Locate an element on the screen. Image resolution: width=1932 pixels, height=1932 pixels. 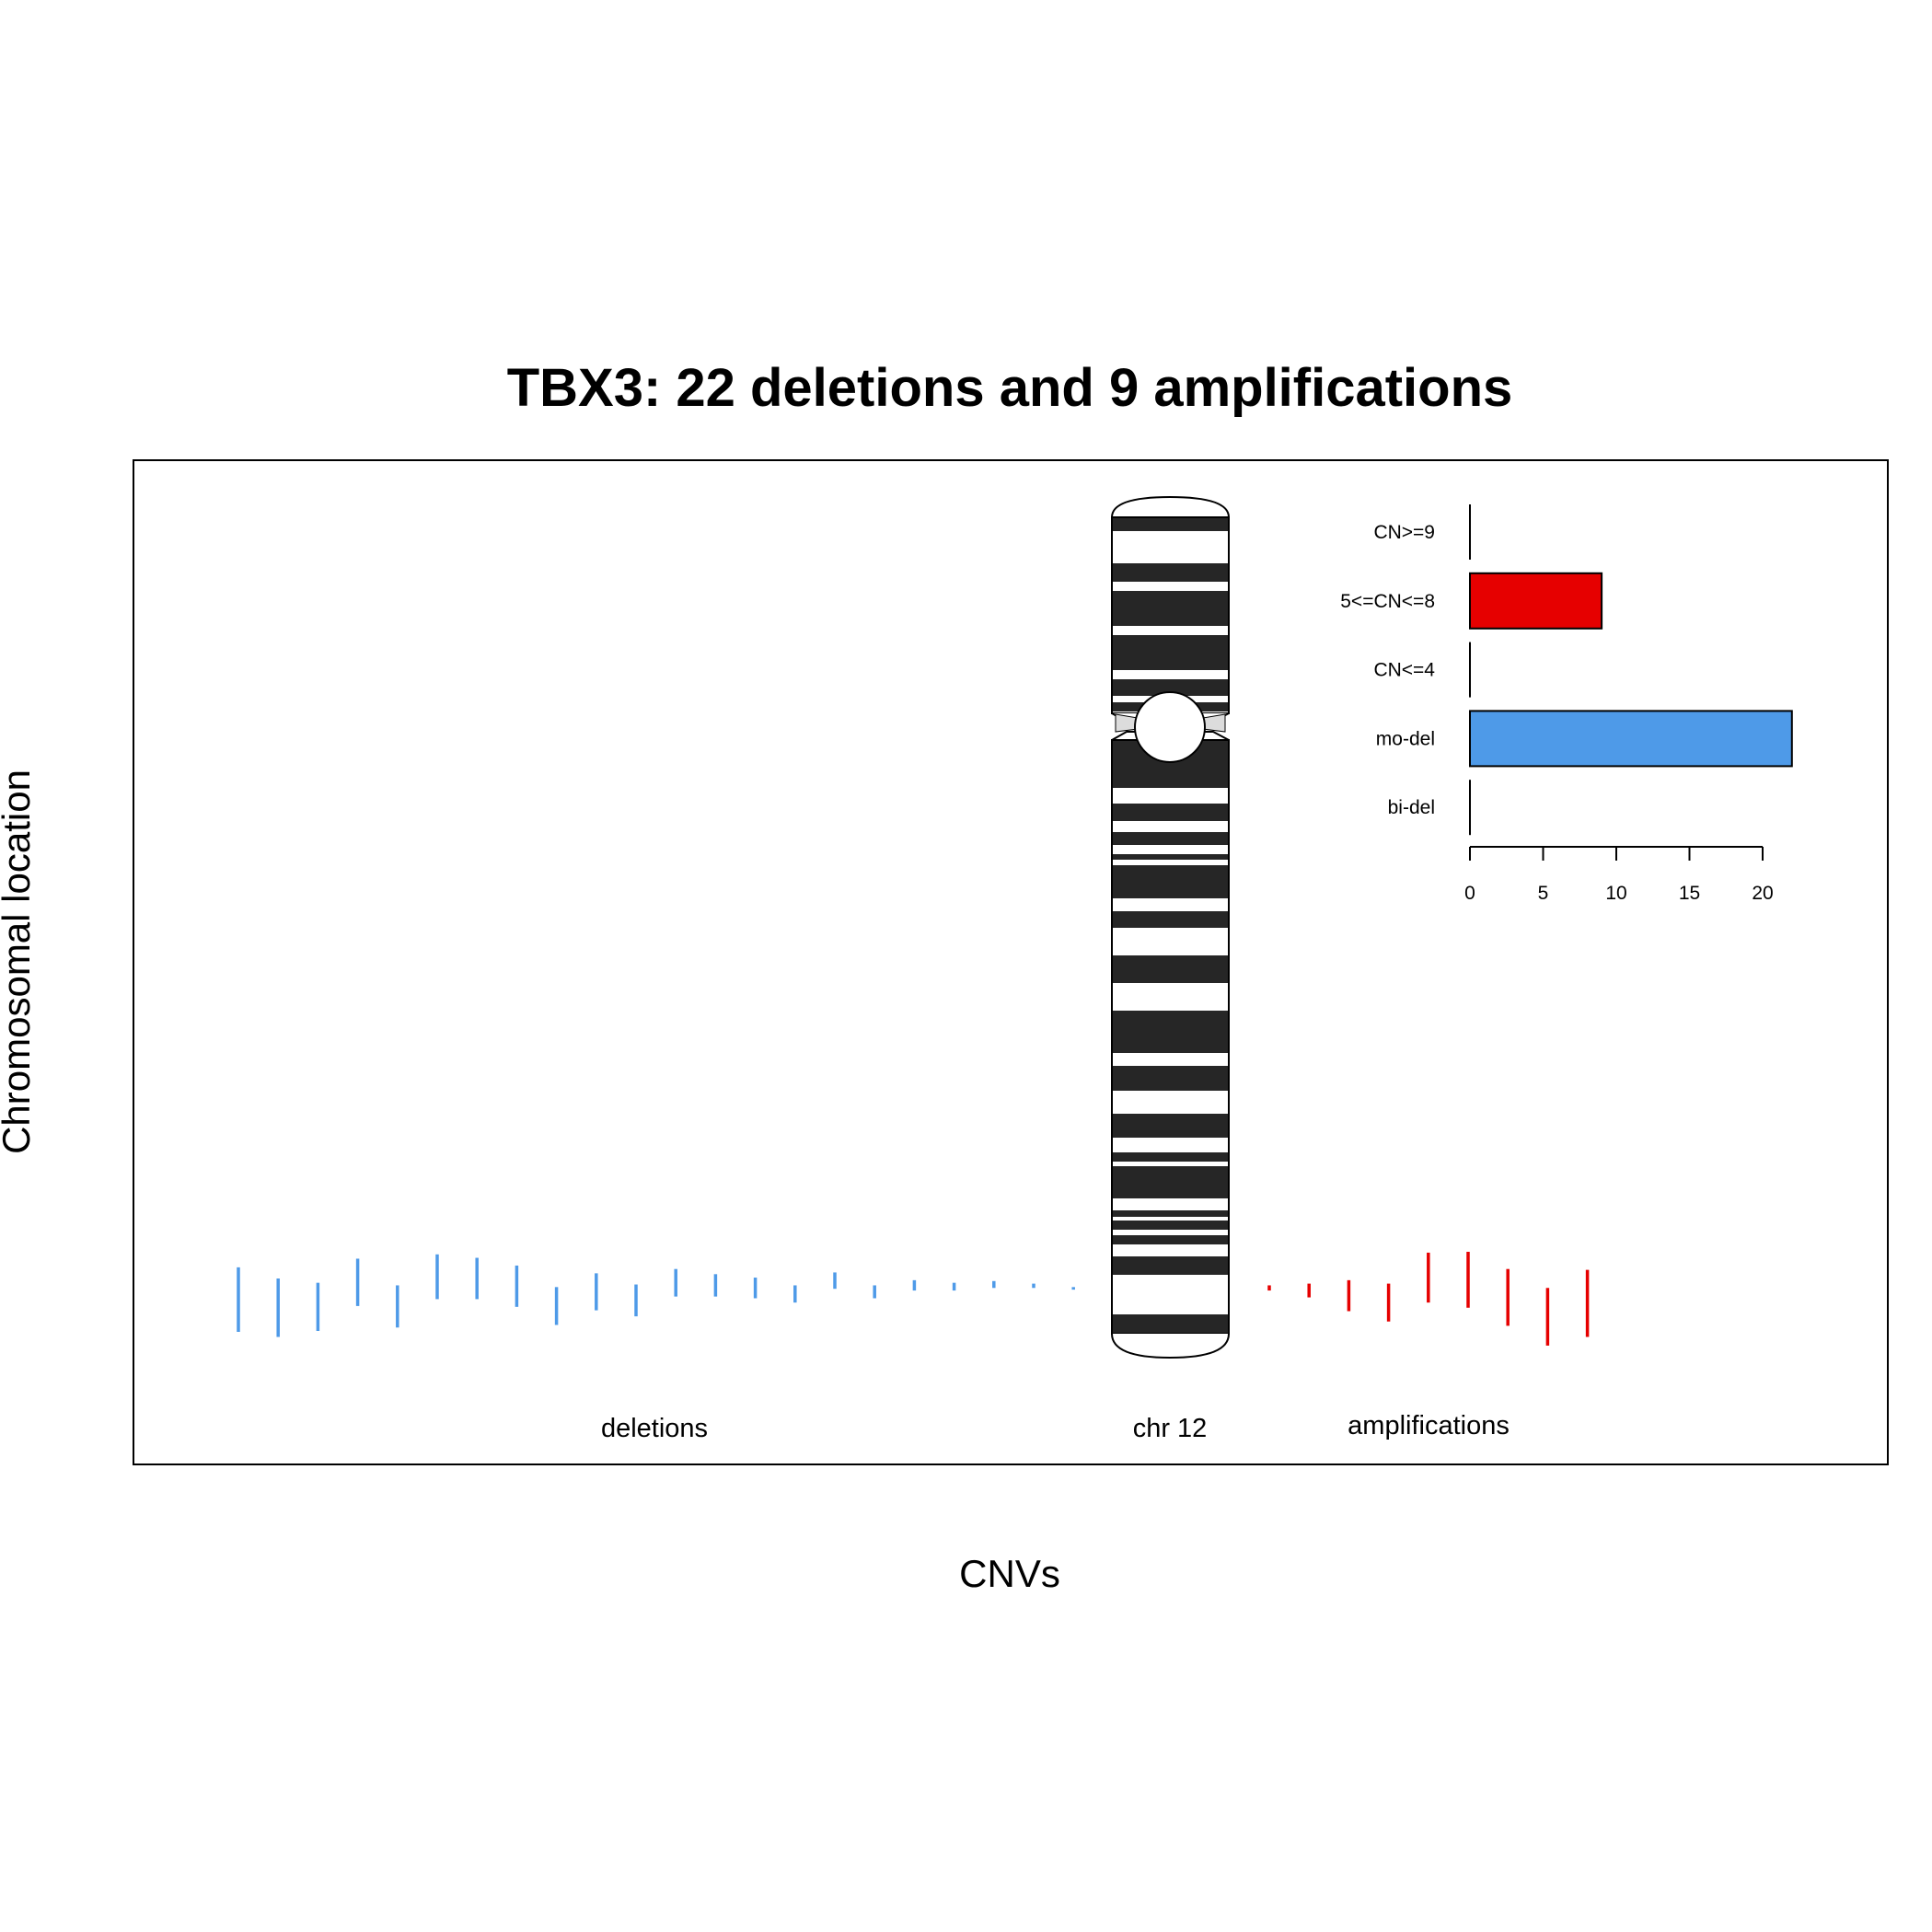
inset-x-tick-label: 10 is located at coordinates (1615, 894).